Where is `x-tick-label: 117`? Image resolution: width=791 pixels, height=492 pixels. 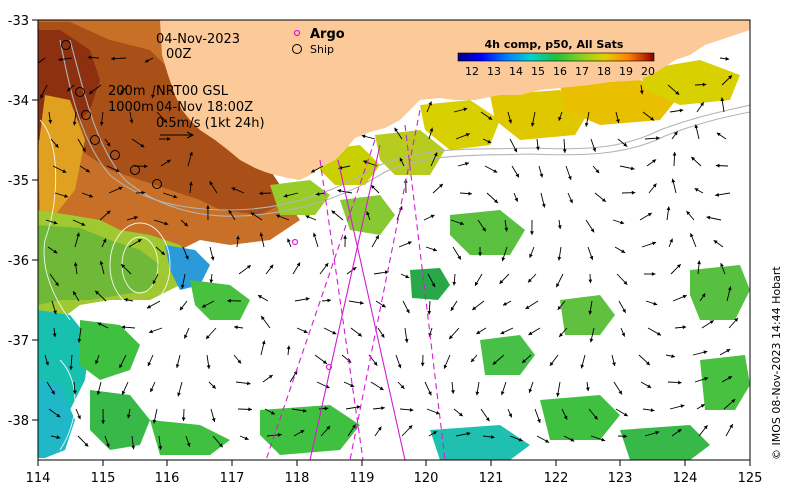
x-tick-label: 117 is located at coordinates (232, 478).